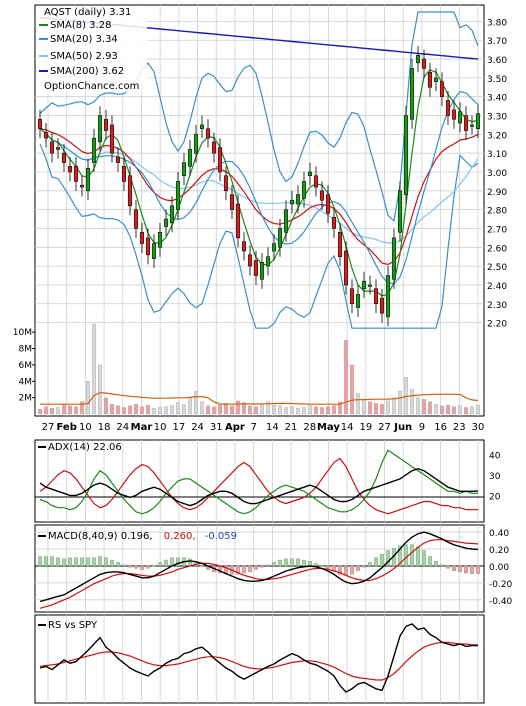  Describe the element at coordinates (104, 427) in the screenshot. I see `date-tick-label: 18` at that location.